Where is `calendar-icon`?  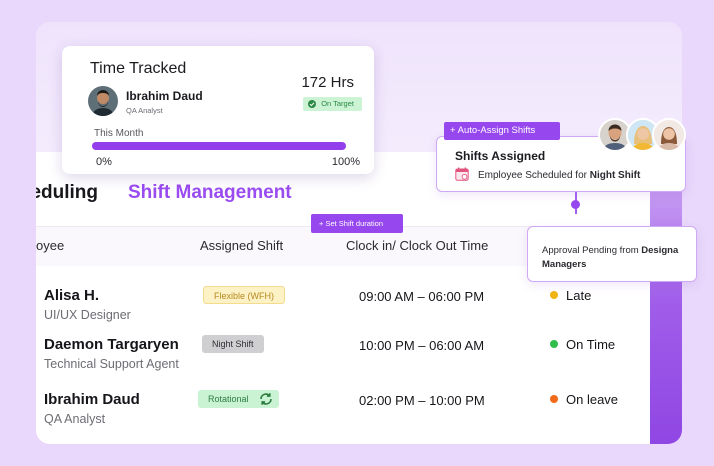
calendar-icon is located at coordinates (462, 174).